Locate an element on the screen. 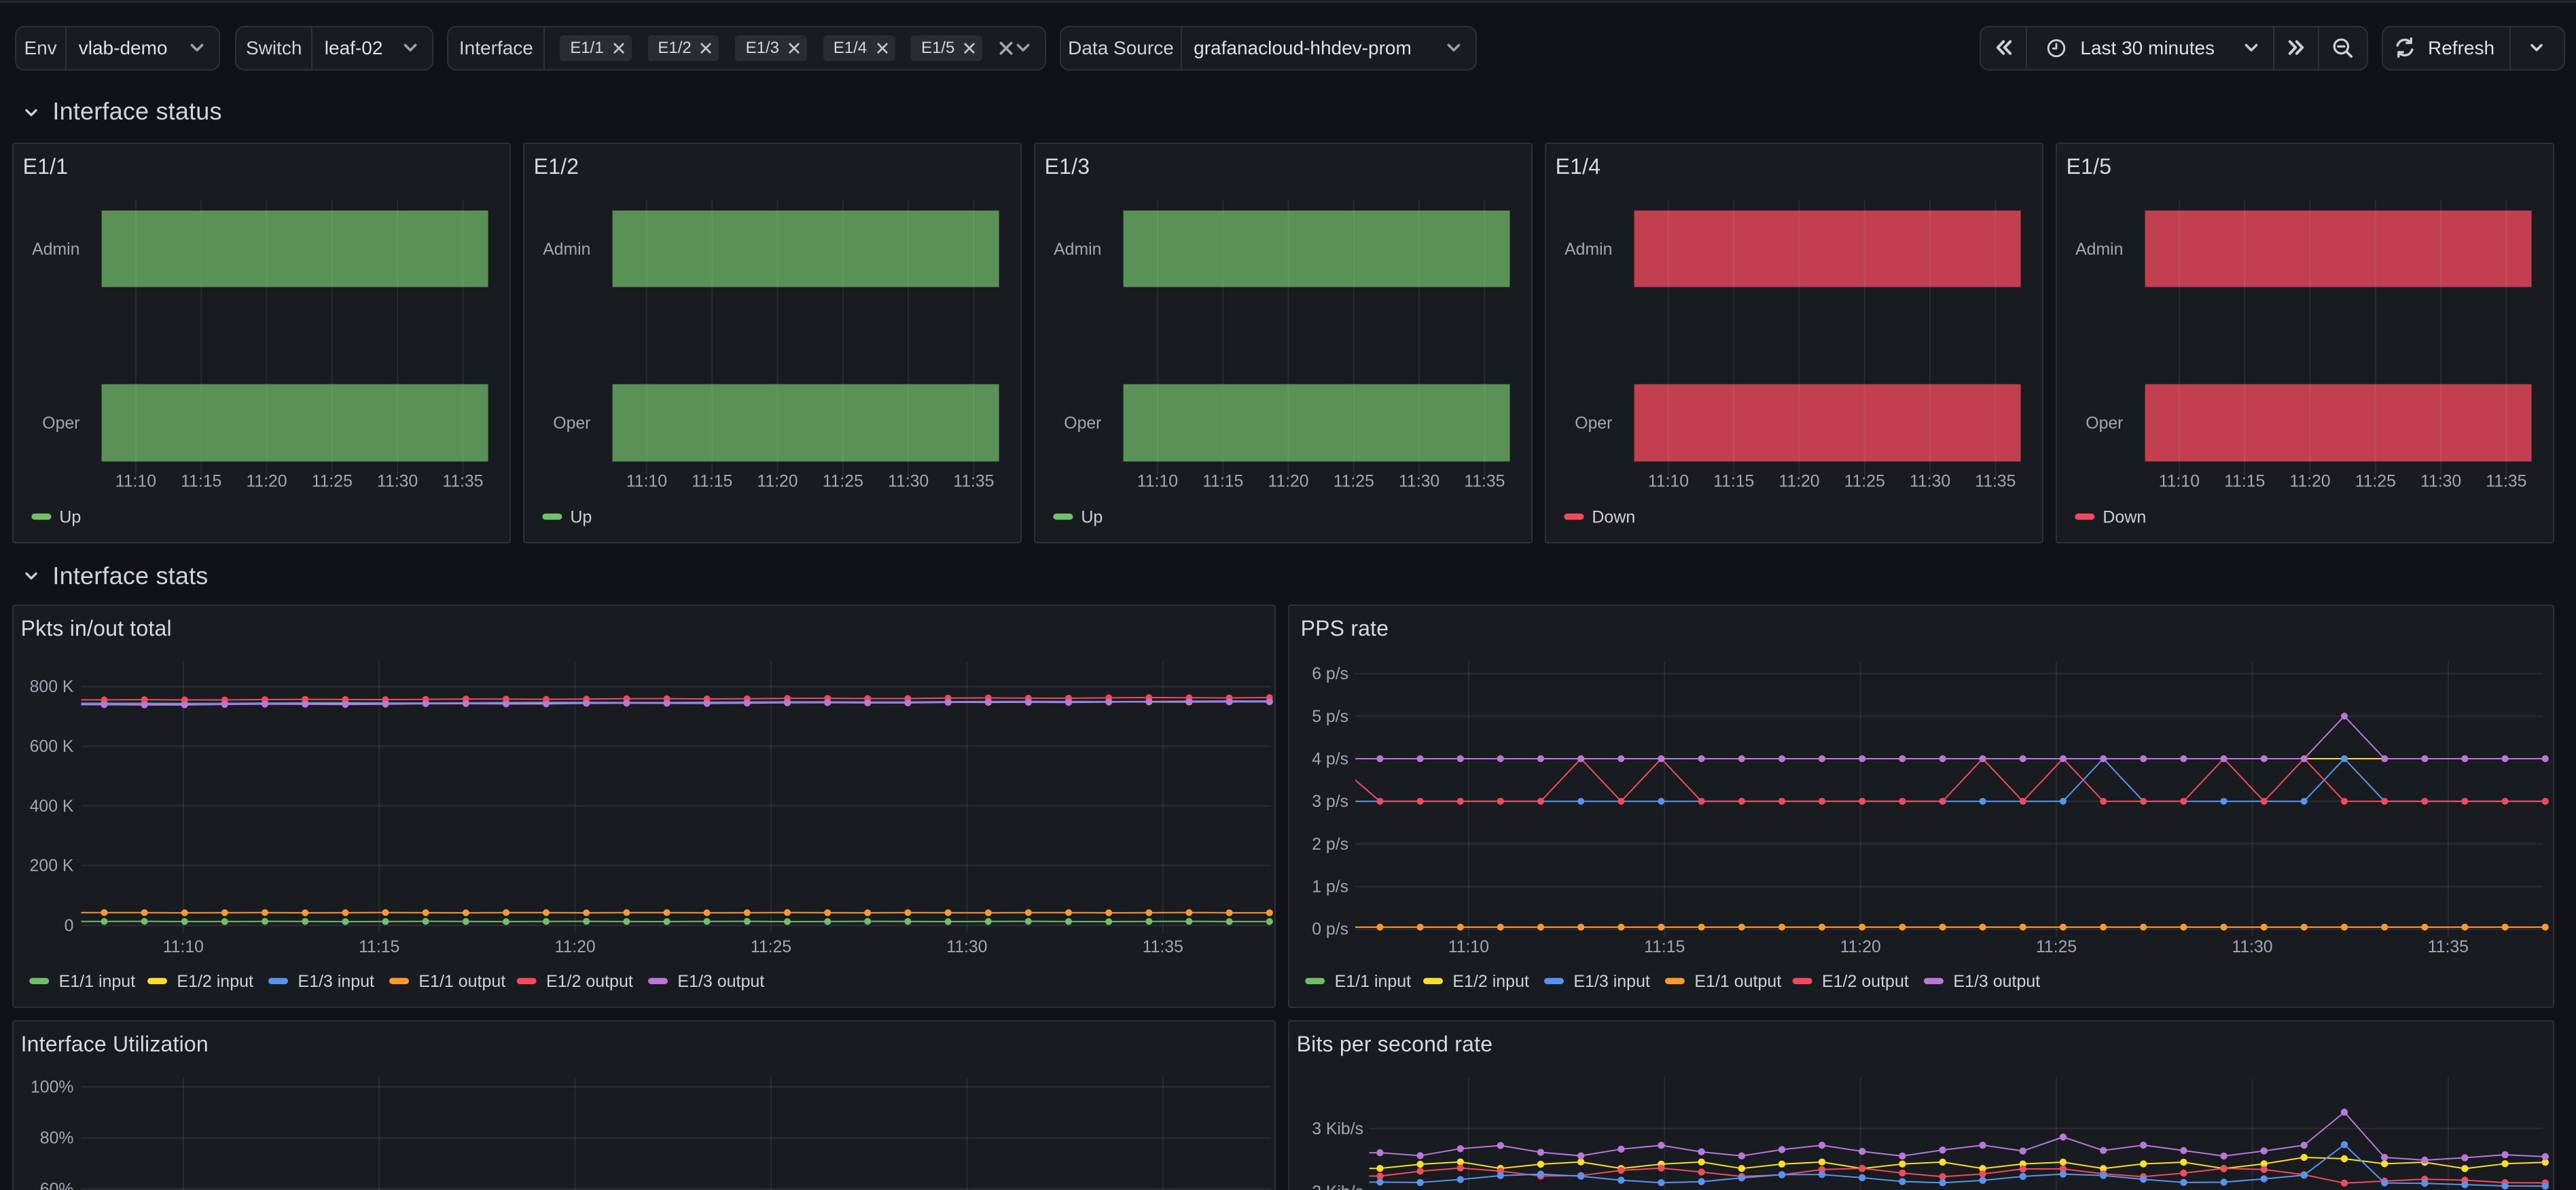 Image resolution: width=2576 pixels, height=1190 pixels. svg-text: 2 Kib/s is located at coordinates (1338, 1186).